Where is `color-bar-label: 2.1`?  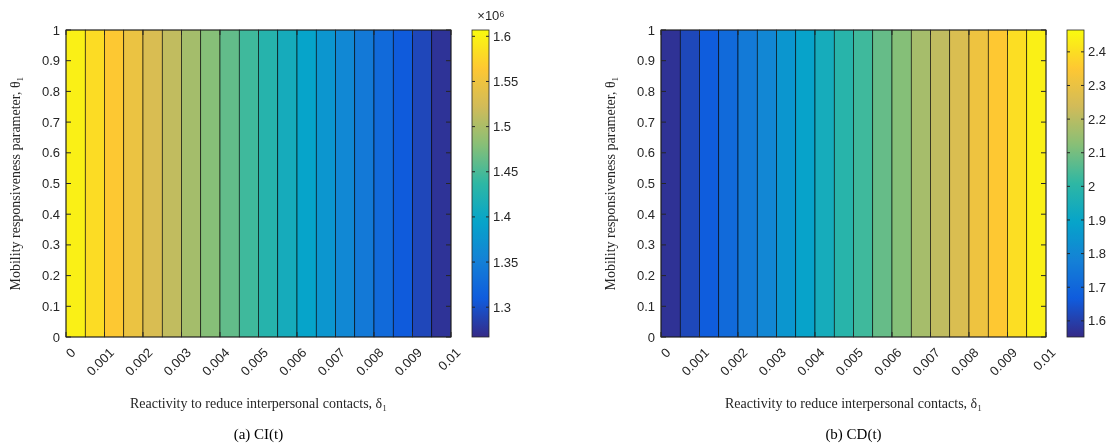
color-bar-label: 2.1 is located at coordinates (1097, 153).